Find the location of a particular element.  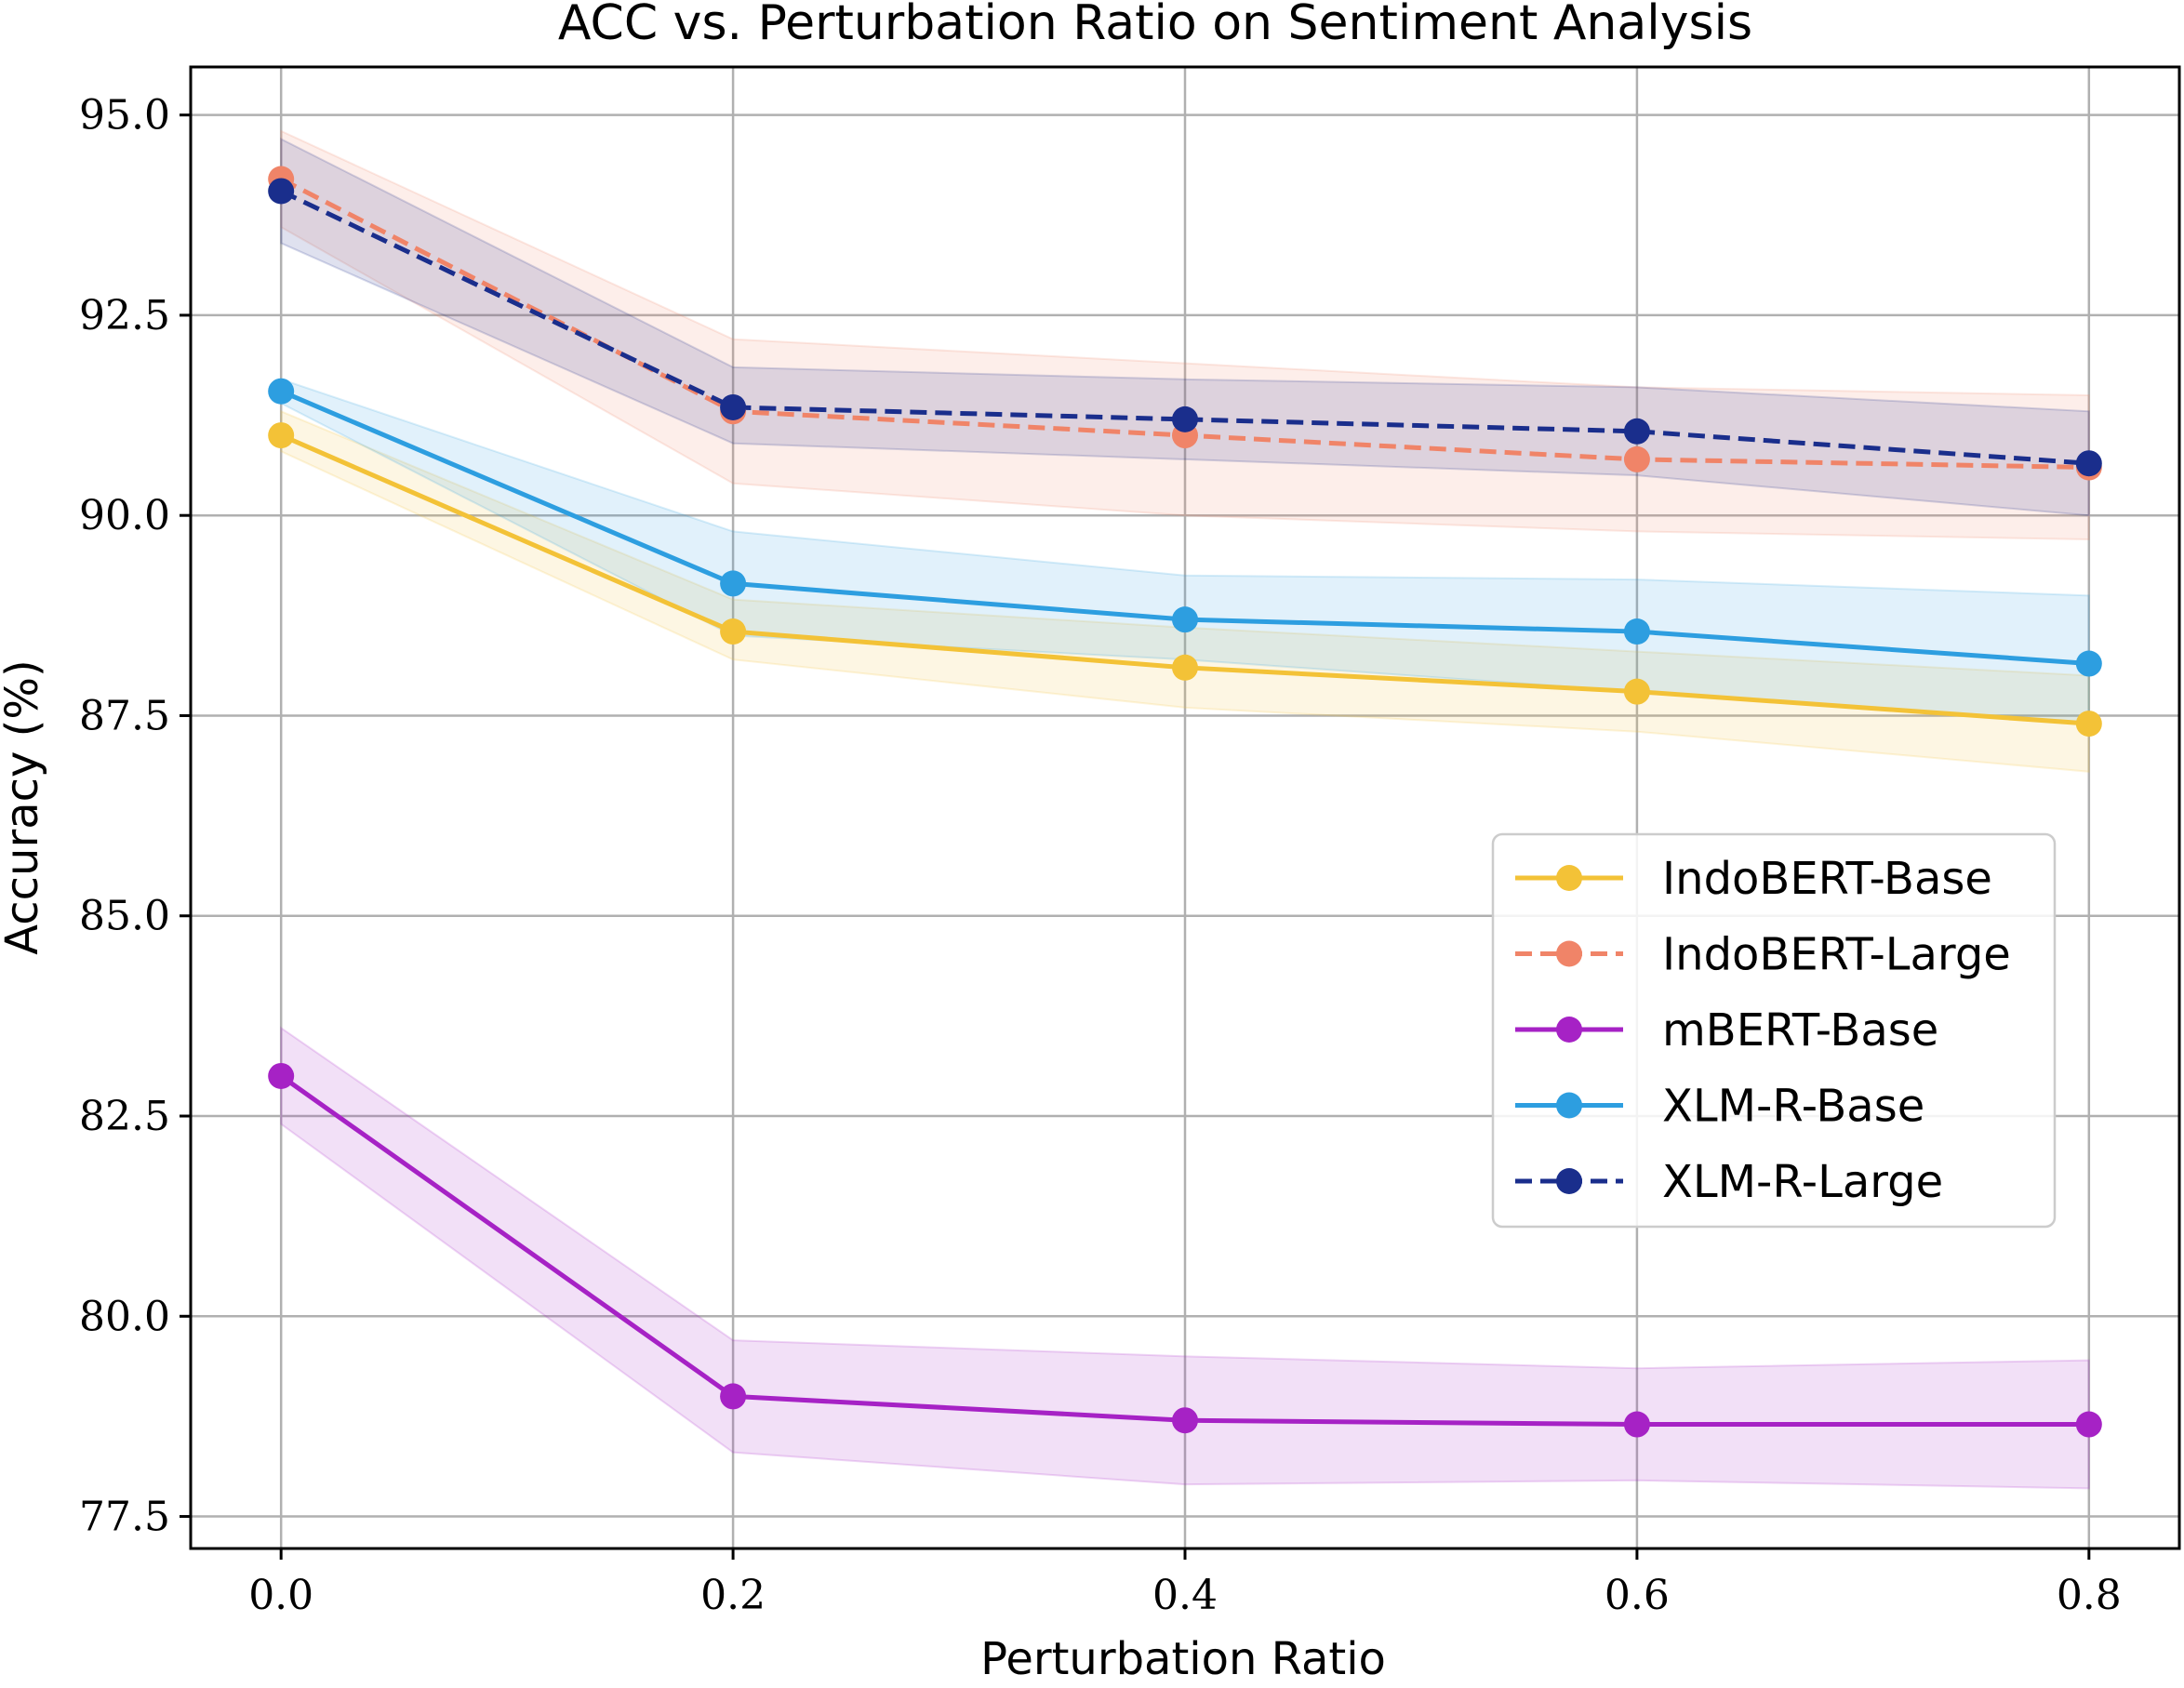

y-tick-label: 77.5 is located at coordinates (124, 1517).